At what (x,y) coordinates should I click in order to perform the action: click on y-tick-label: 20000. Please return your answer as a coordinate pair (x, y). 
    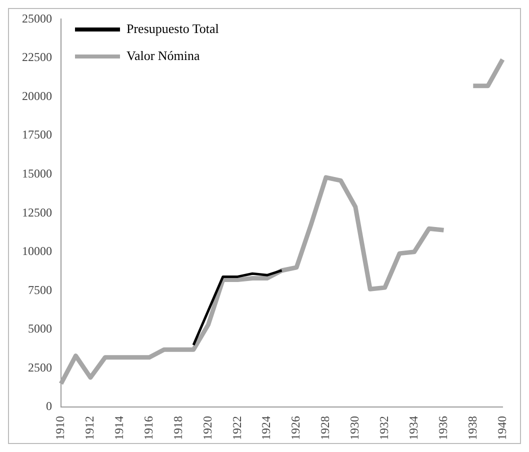
    Looking at the image, I should click on (37, 95).